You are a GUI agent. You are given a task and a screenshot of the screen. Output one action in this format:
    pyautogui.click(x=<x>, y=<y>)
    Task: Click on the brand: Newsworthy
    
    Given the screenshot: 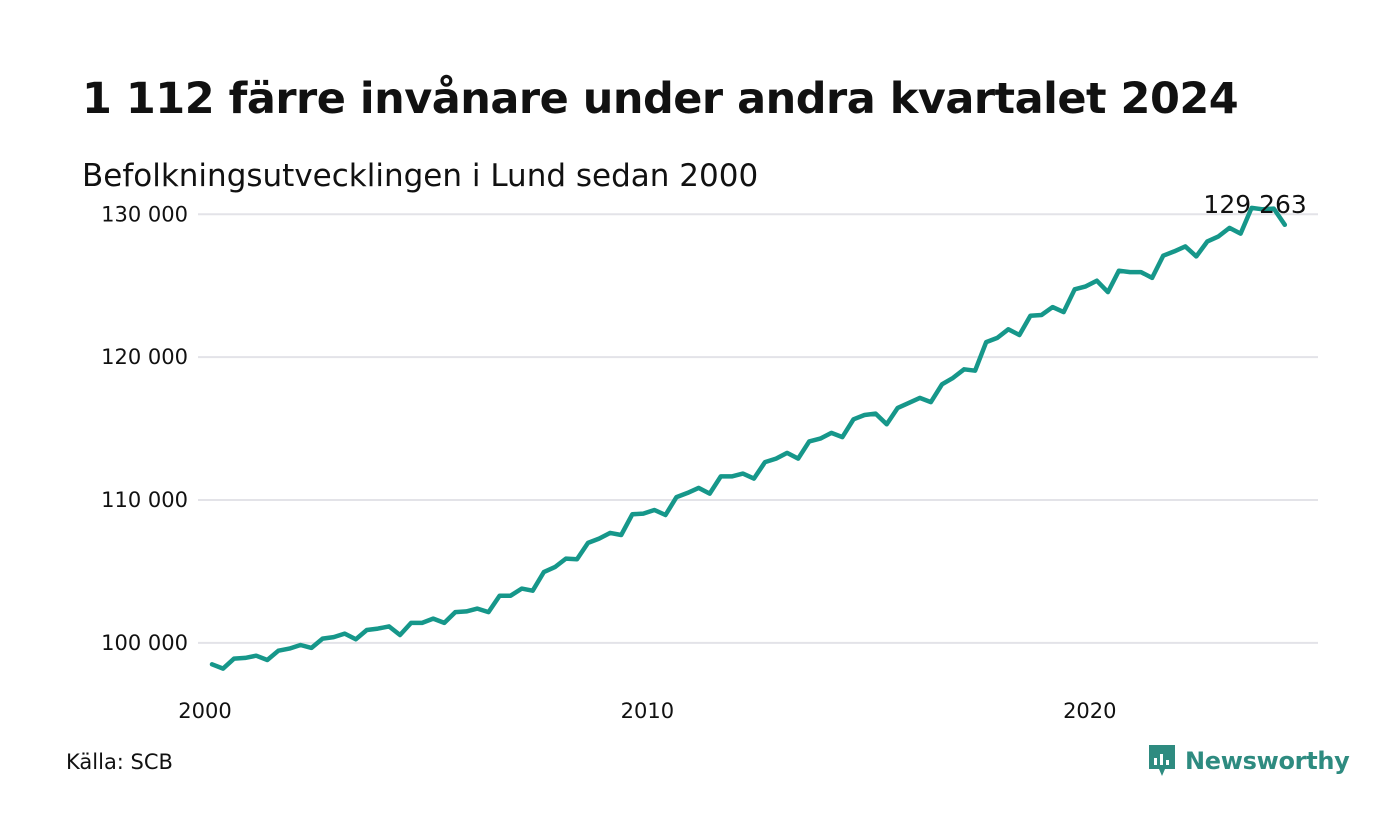 What is the action you would take?
    pyautogui.click(x=1248, y=761)
    